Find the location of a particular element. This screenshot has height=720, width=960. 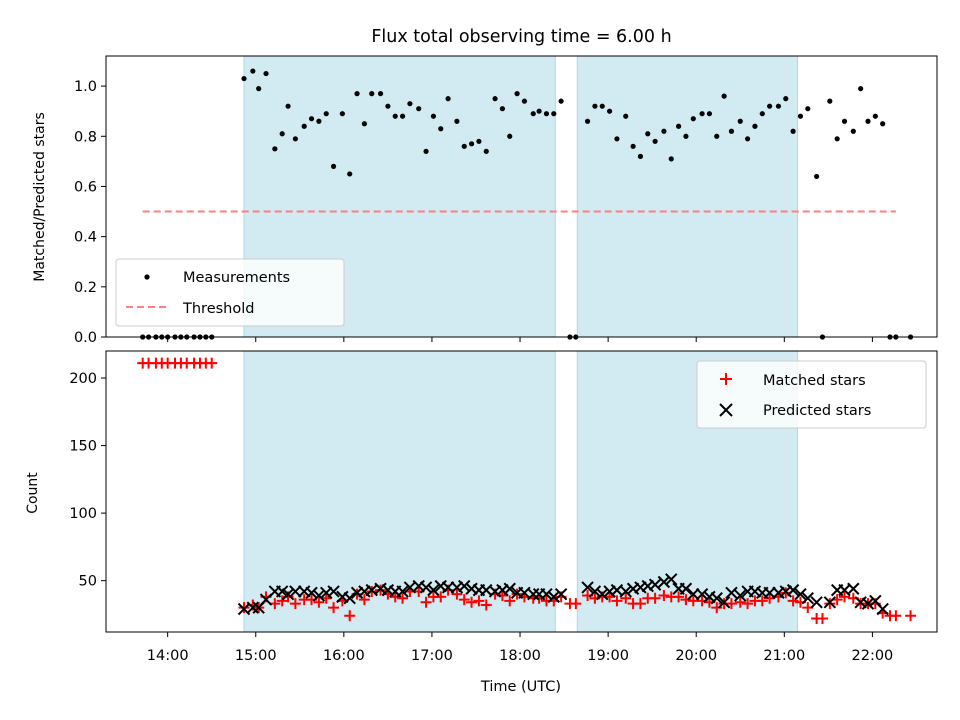

chart-title: Flux total observing time = 6.00 h is located at coordinates (521, 37).